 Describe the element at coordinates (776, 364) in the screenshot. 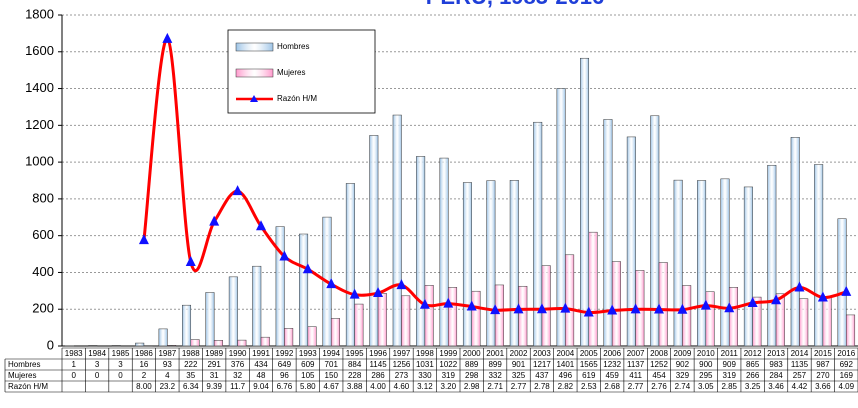

I see `table-value: 983` at that location.